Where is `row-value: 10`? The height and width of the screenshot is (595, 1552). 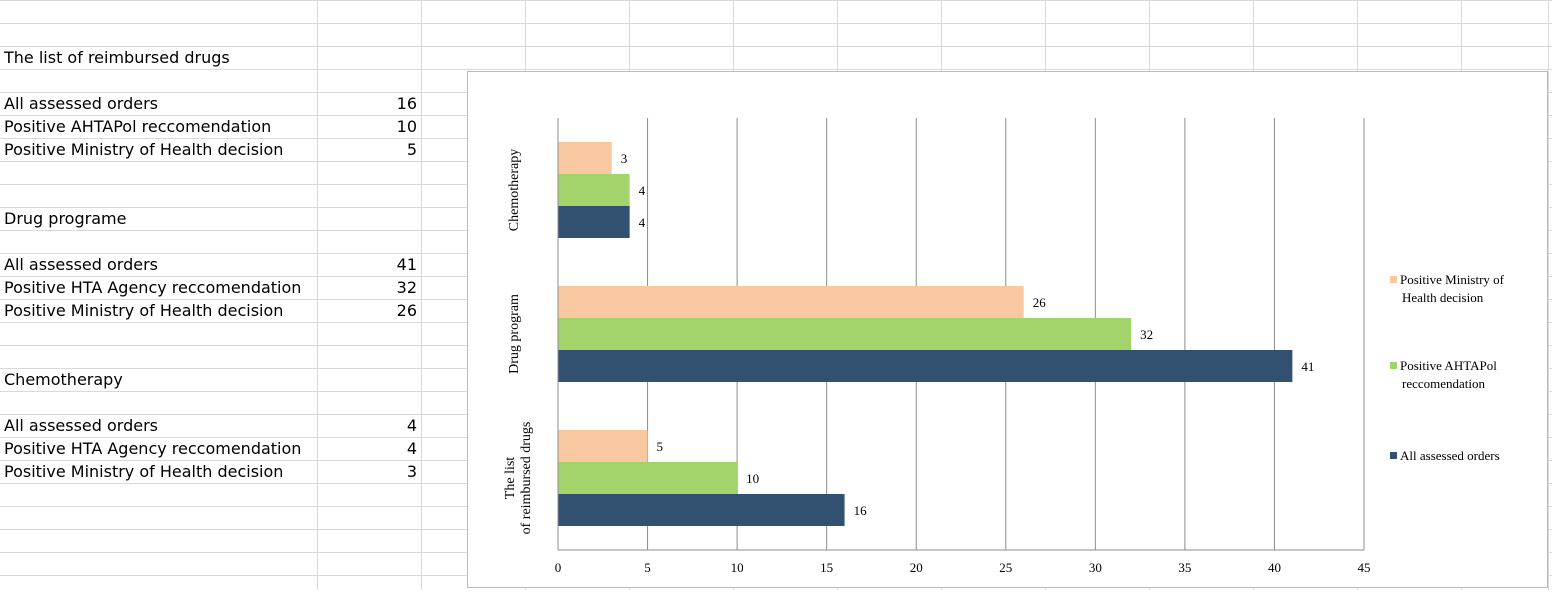
row-value: 10 is located at coordinates (406, 126).